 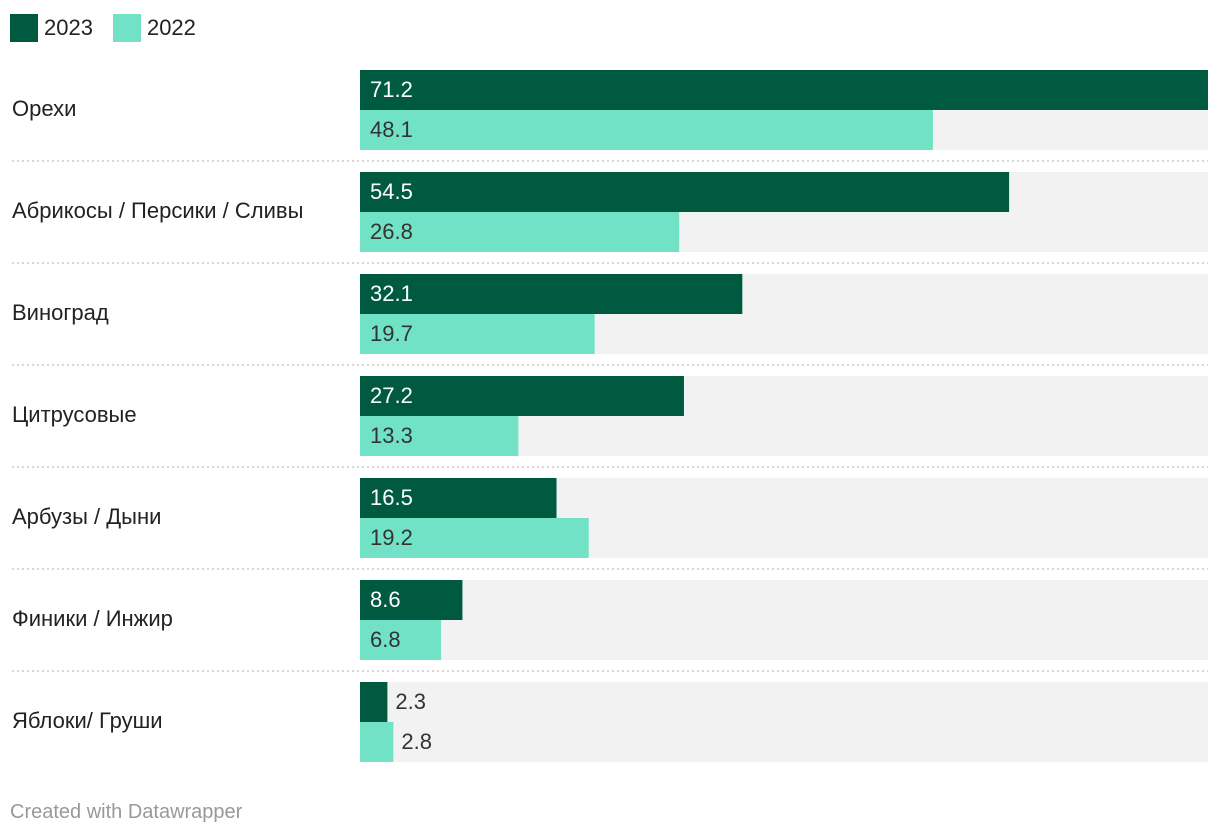 I want to click on data-label-2022-cat-5: 6.8, so click(x=385, y=639).